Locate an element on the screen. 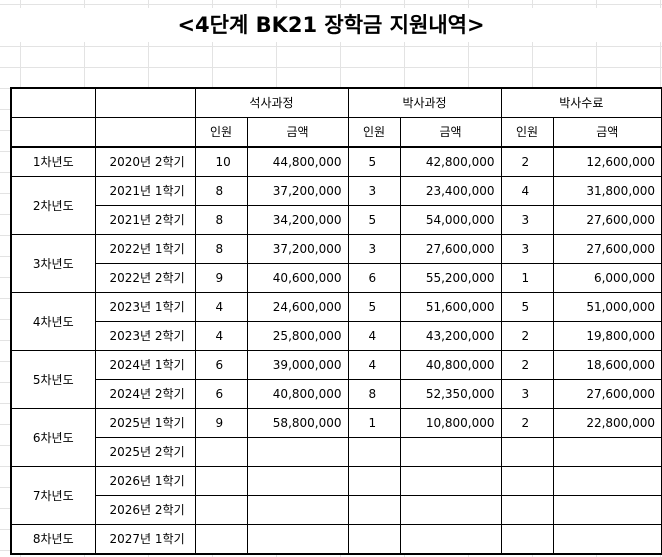 Image resolution: width=662 pixels, height=557 pixels. term-cell: 2026년 2학기 is located at coordinates (145, 510).